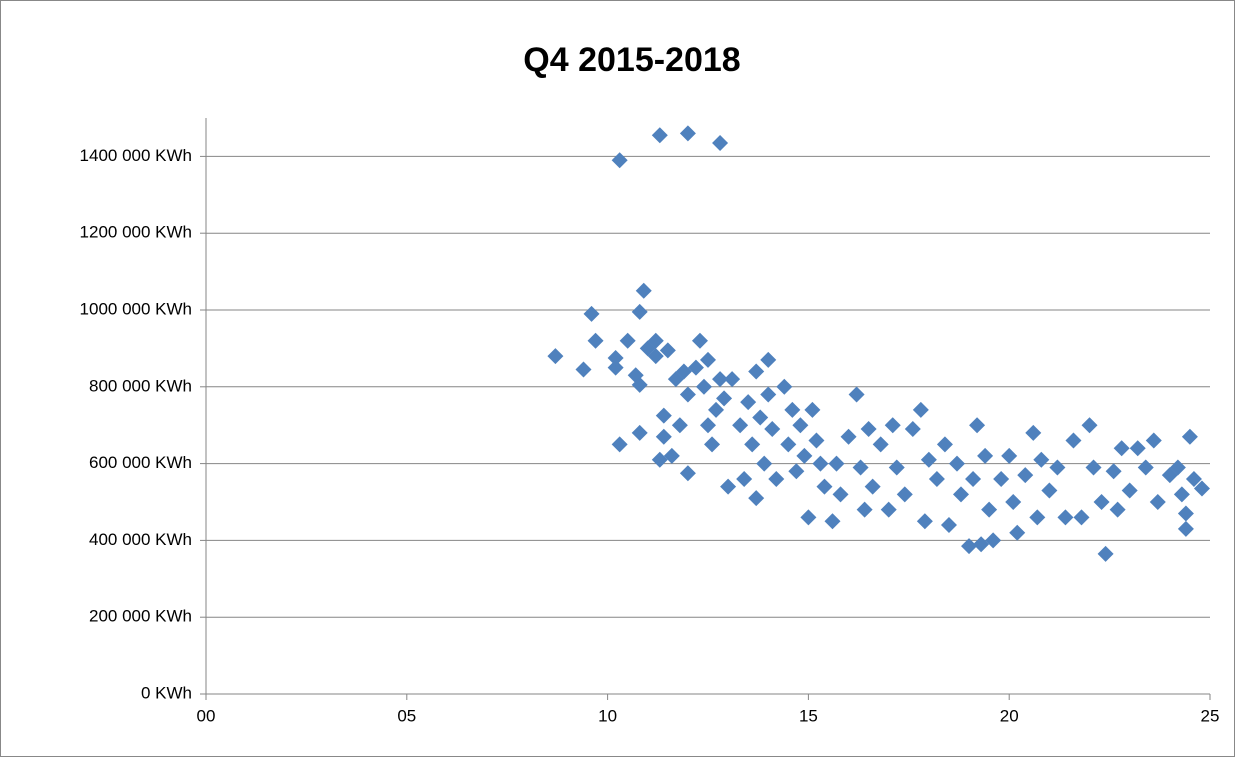 Image resolution: width=1246 pixels, height=757 pixels. I want to click on y-tick-label: 1200 000 KWh, so click(136, 232).